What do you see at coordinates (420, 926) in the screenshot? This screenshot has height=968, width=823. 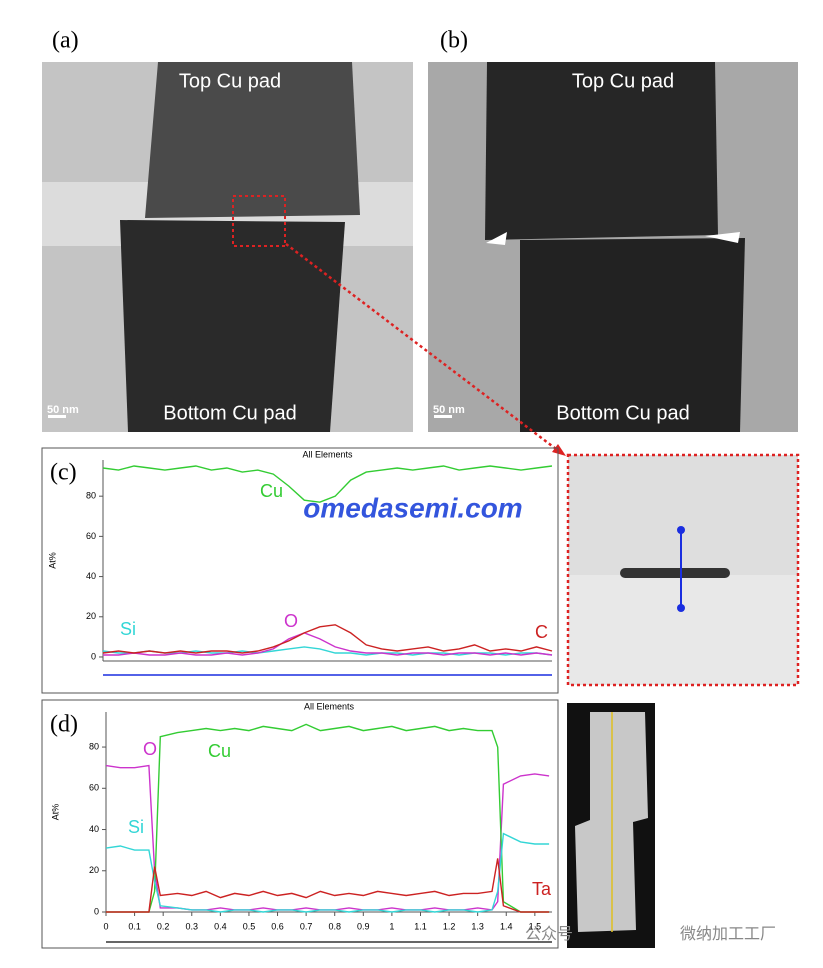 I see `x-tick-label: 1.1` at bounding box center [420, 926].